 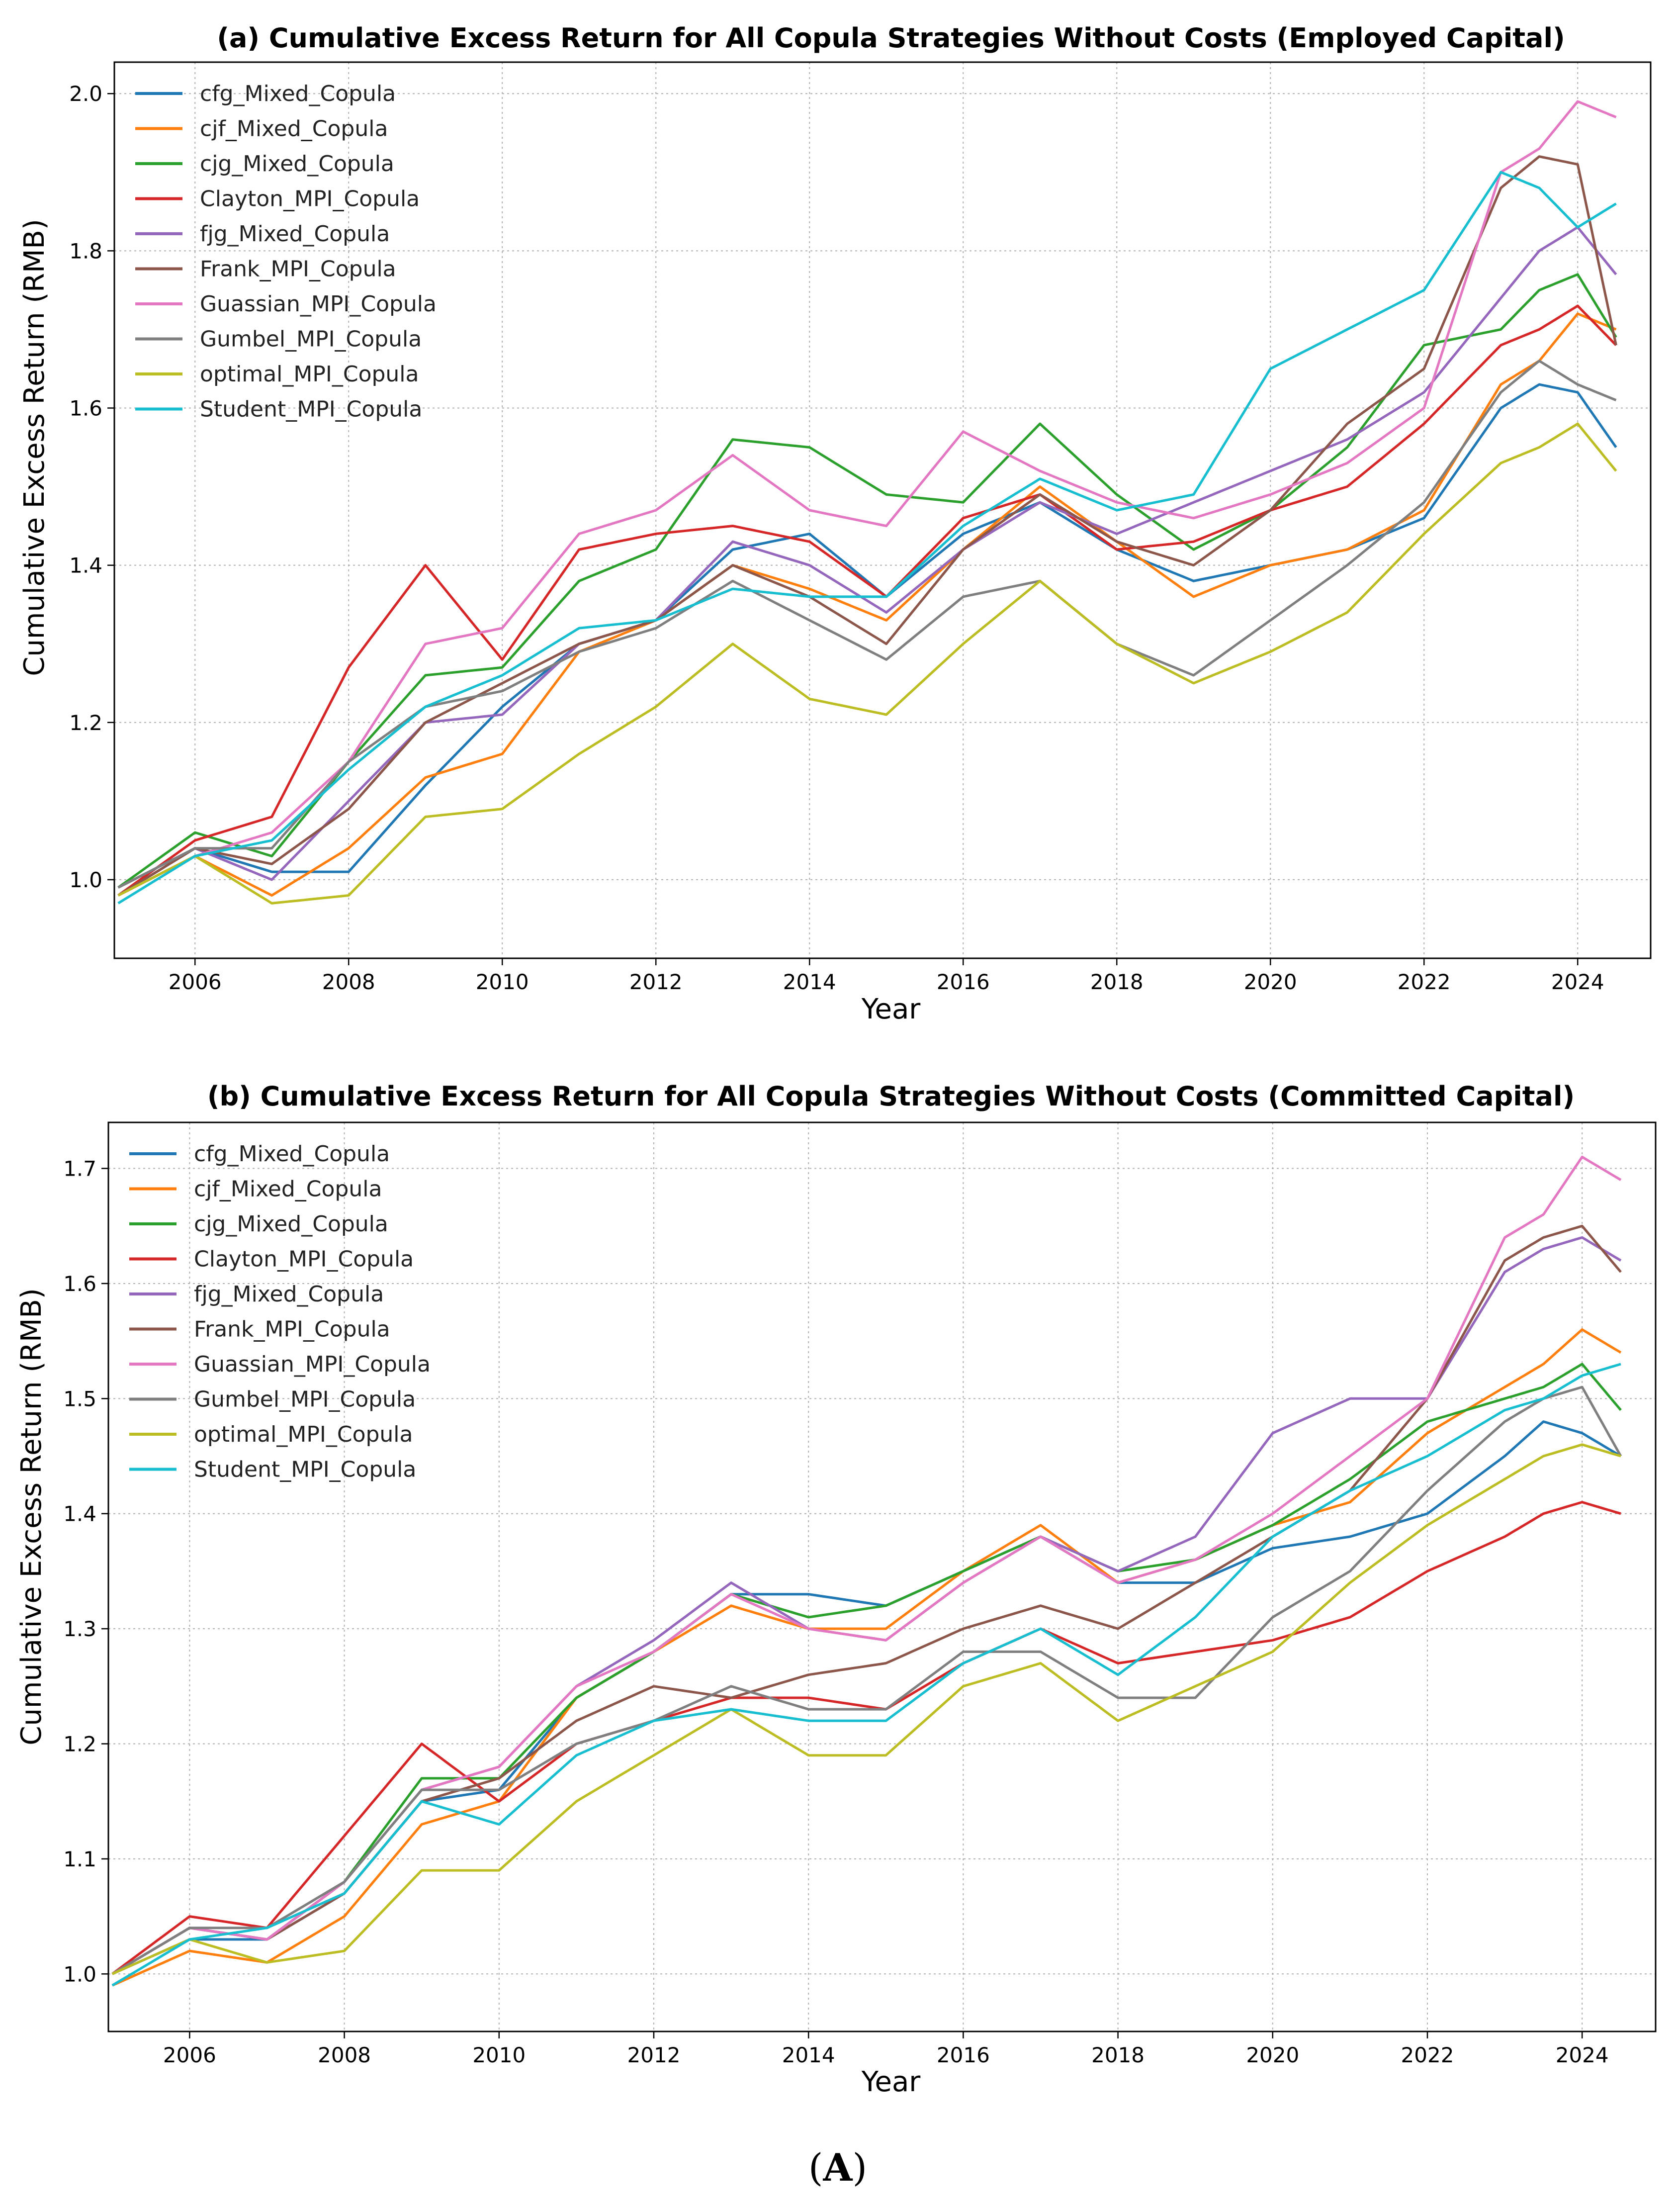 I want to click on caption-letter: A, so click(x=838, y=2167).